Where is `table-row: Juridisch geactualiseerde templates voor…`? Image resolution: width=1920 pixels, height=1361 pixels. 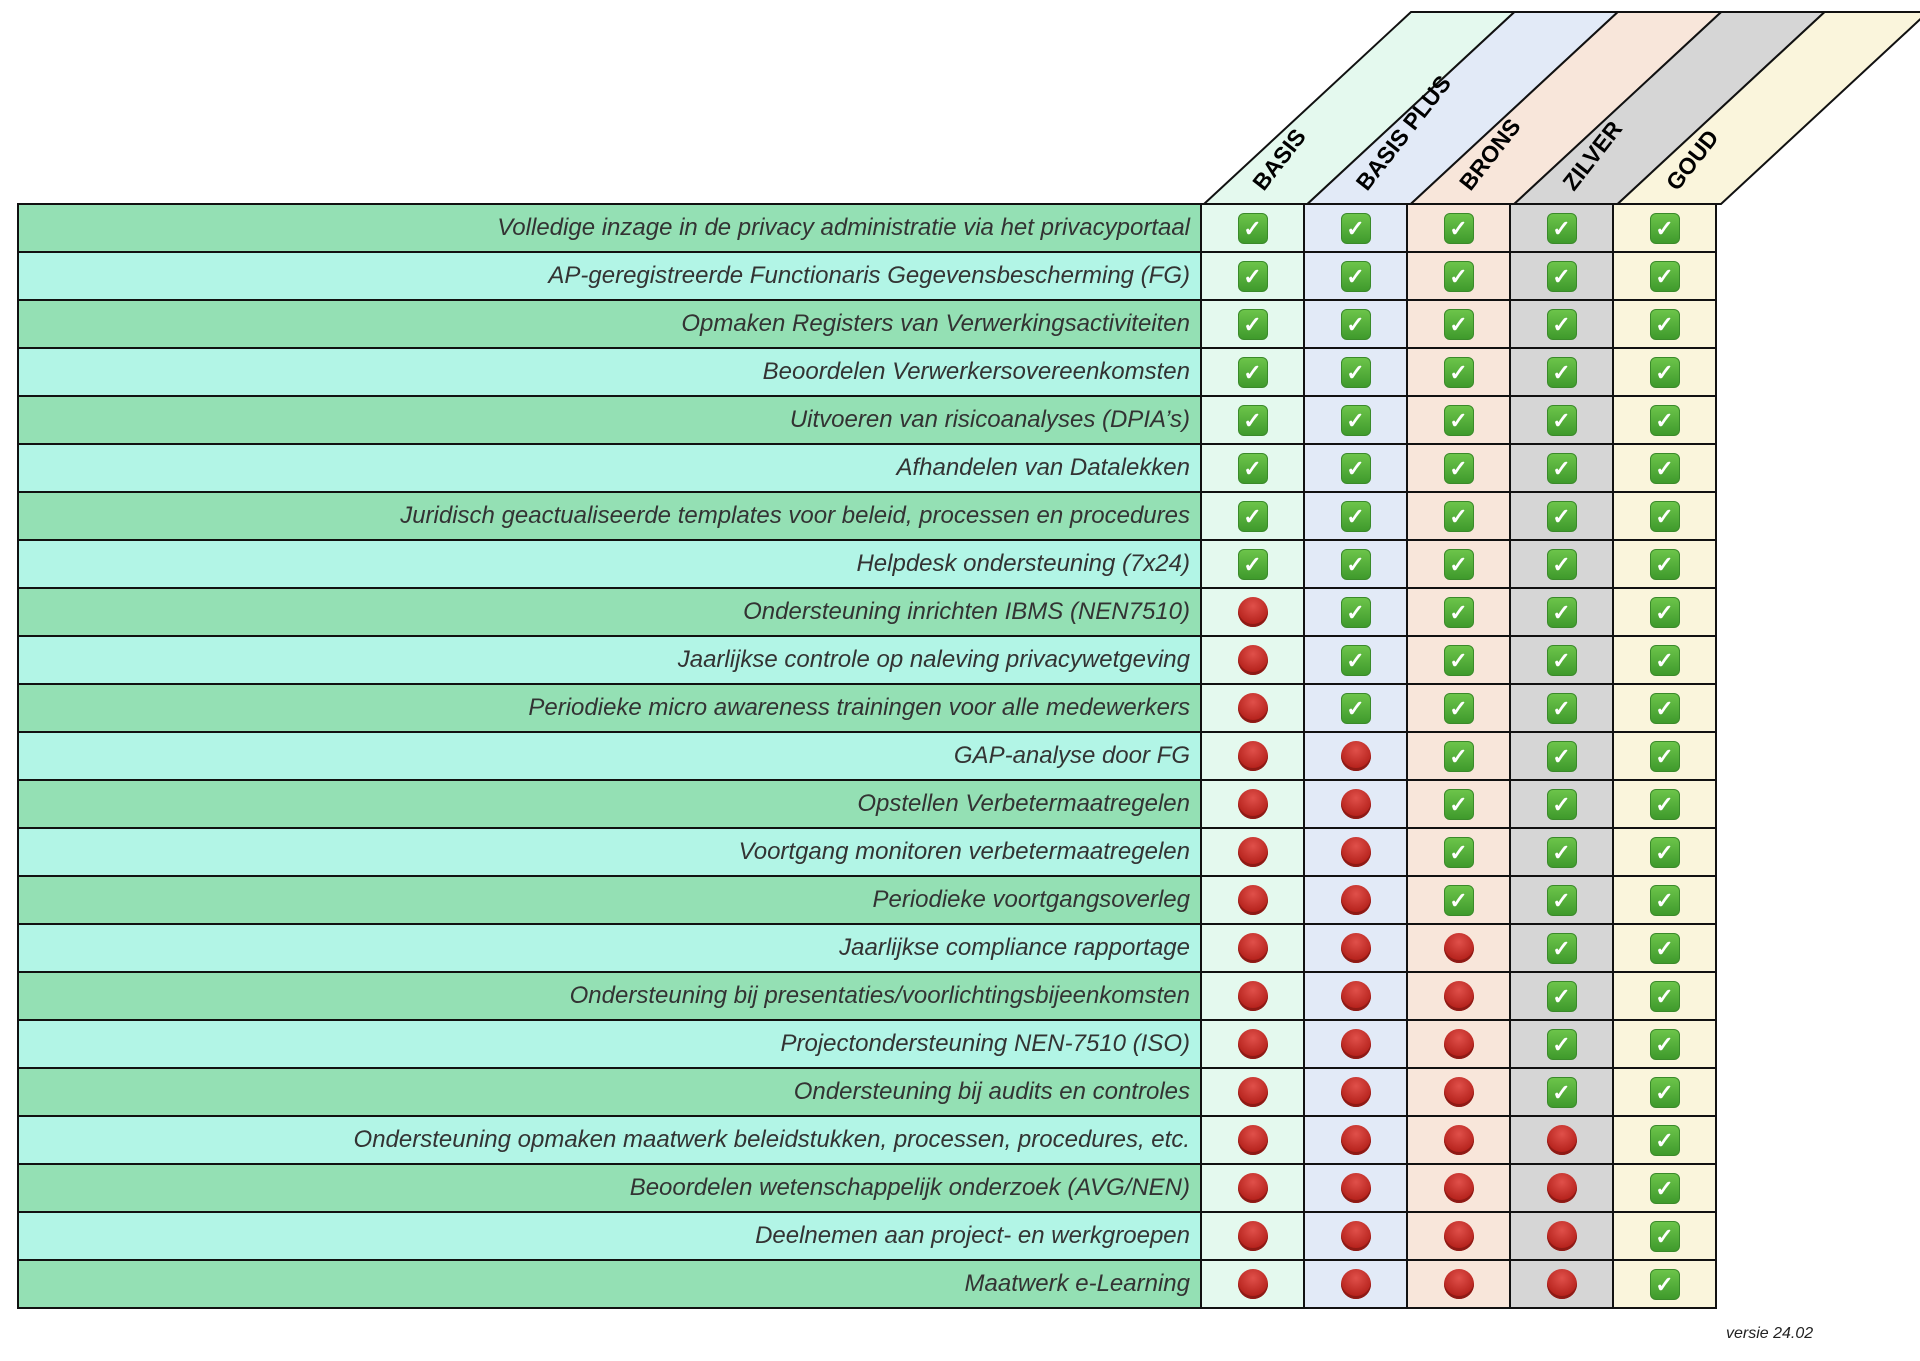 table-row: Juridisch geactualiseerde templates voor… is located at coordinates (867, 516).